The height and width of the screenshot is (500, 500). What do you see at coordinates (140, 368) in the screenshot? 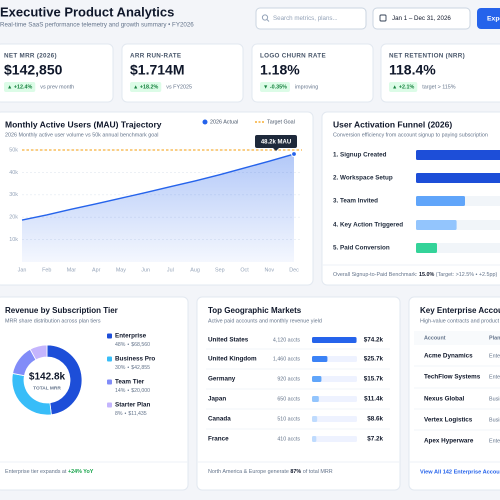
I see `amount-label: $42,855` at bounding box center [140, 368].